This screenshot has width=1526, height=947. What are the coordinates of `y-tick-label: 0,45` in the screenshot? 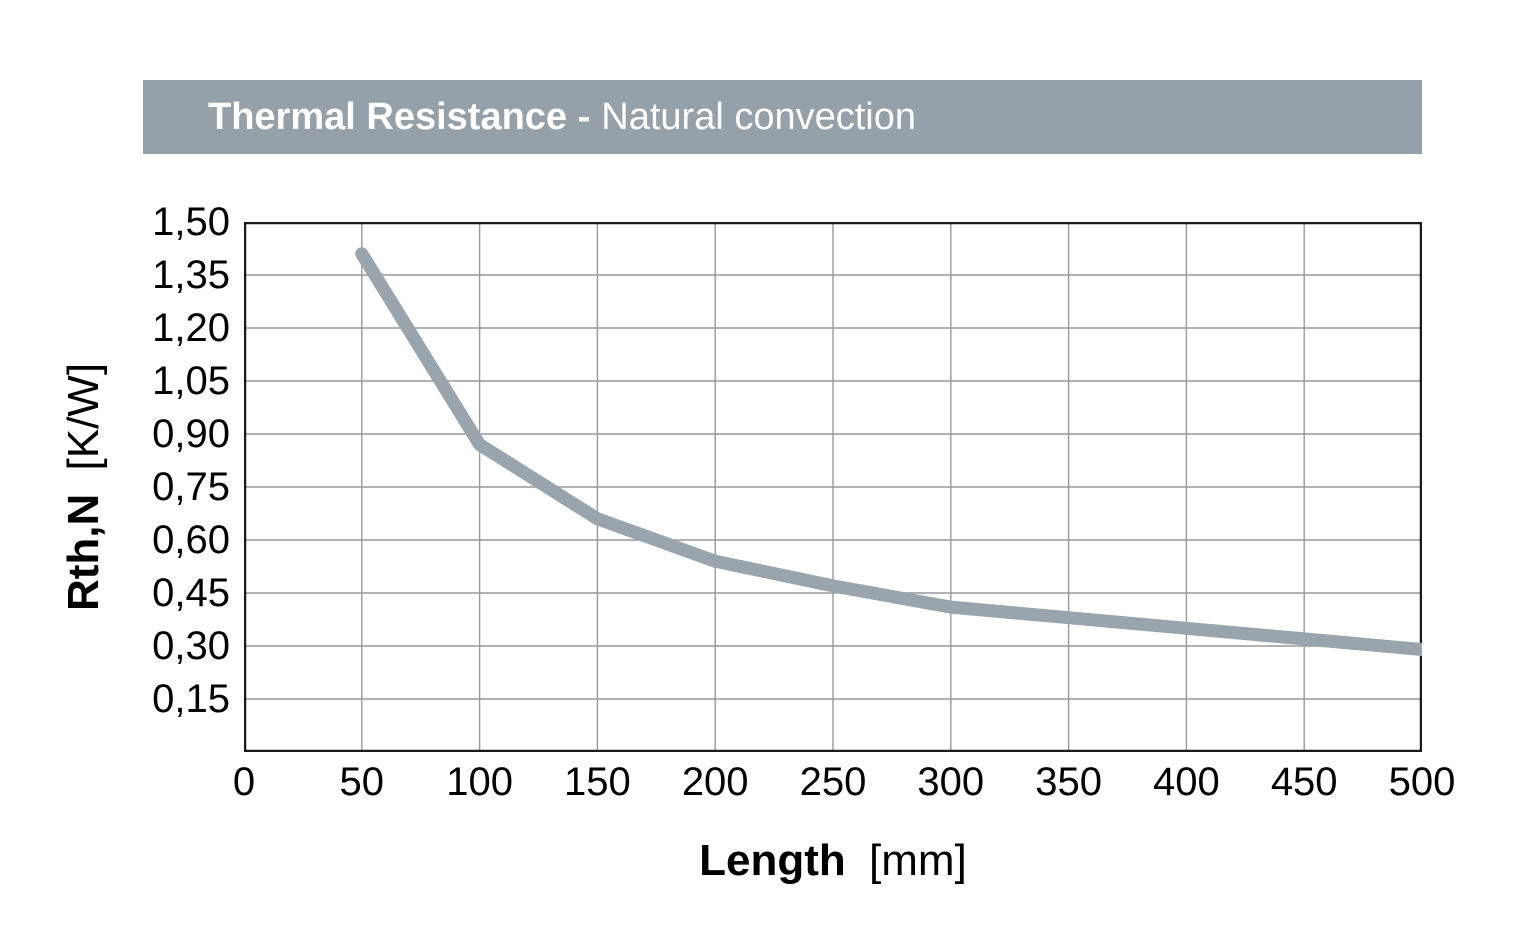 It's located at (191, 593).